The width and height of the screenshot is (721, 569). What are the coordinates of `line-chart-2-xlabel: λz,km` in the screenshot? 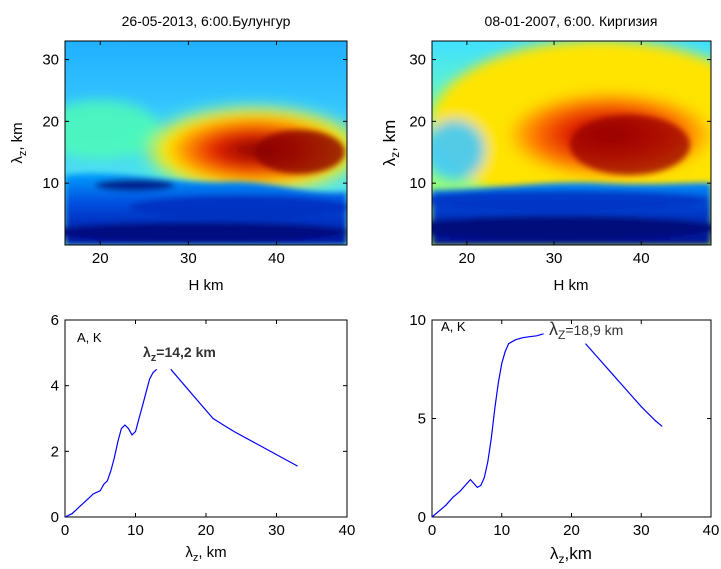 It's located at (571, 555).